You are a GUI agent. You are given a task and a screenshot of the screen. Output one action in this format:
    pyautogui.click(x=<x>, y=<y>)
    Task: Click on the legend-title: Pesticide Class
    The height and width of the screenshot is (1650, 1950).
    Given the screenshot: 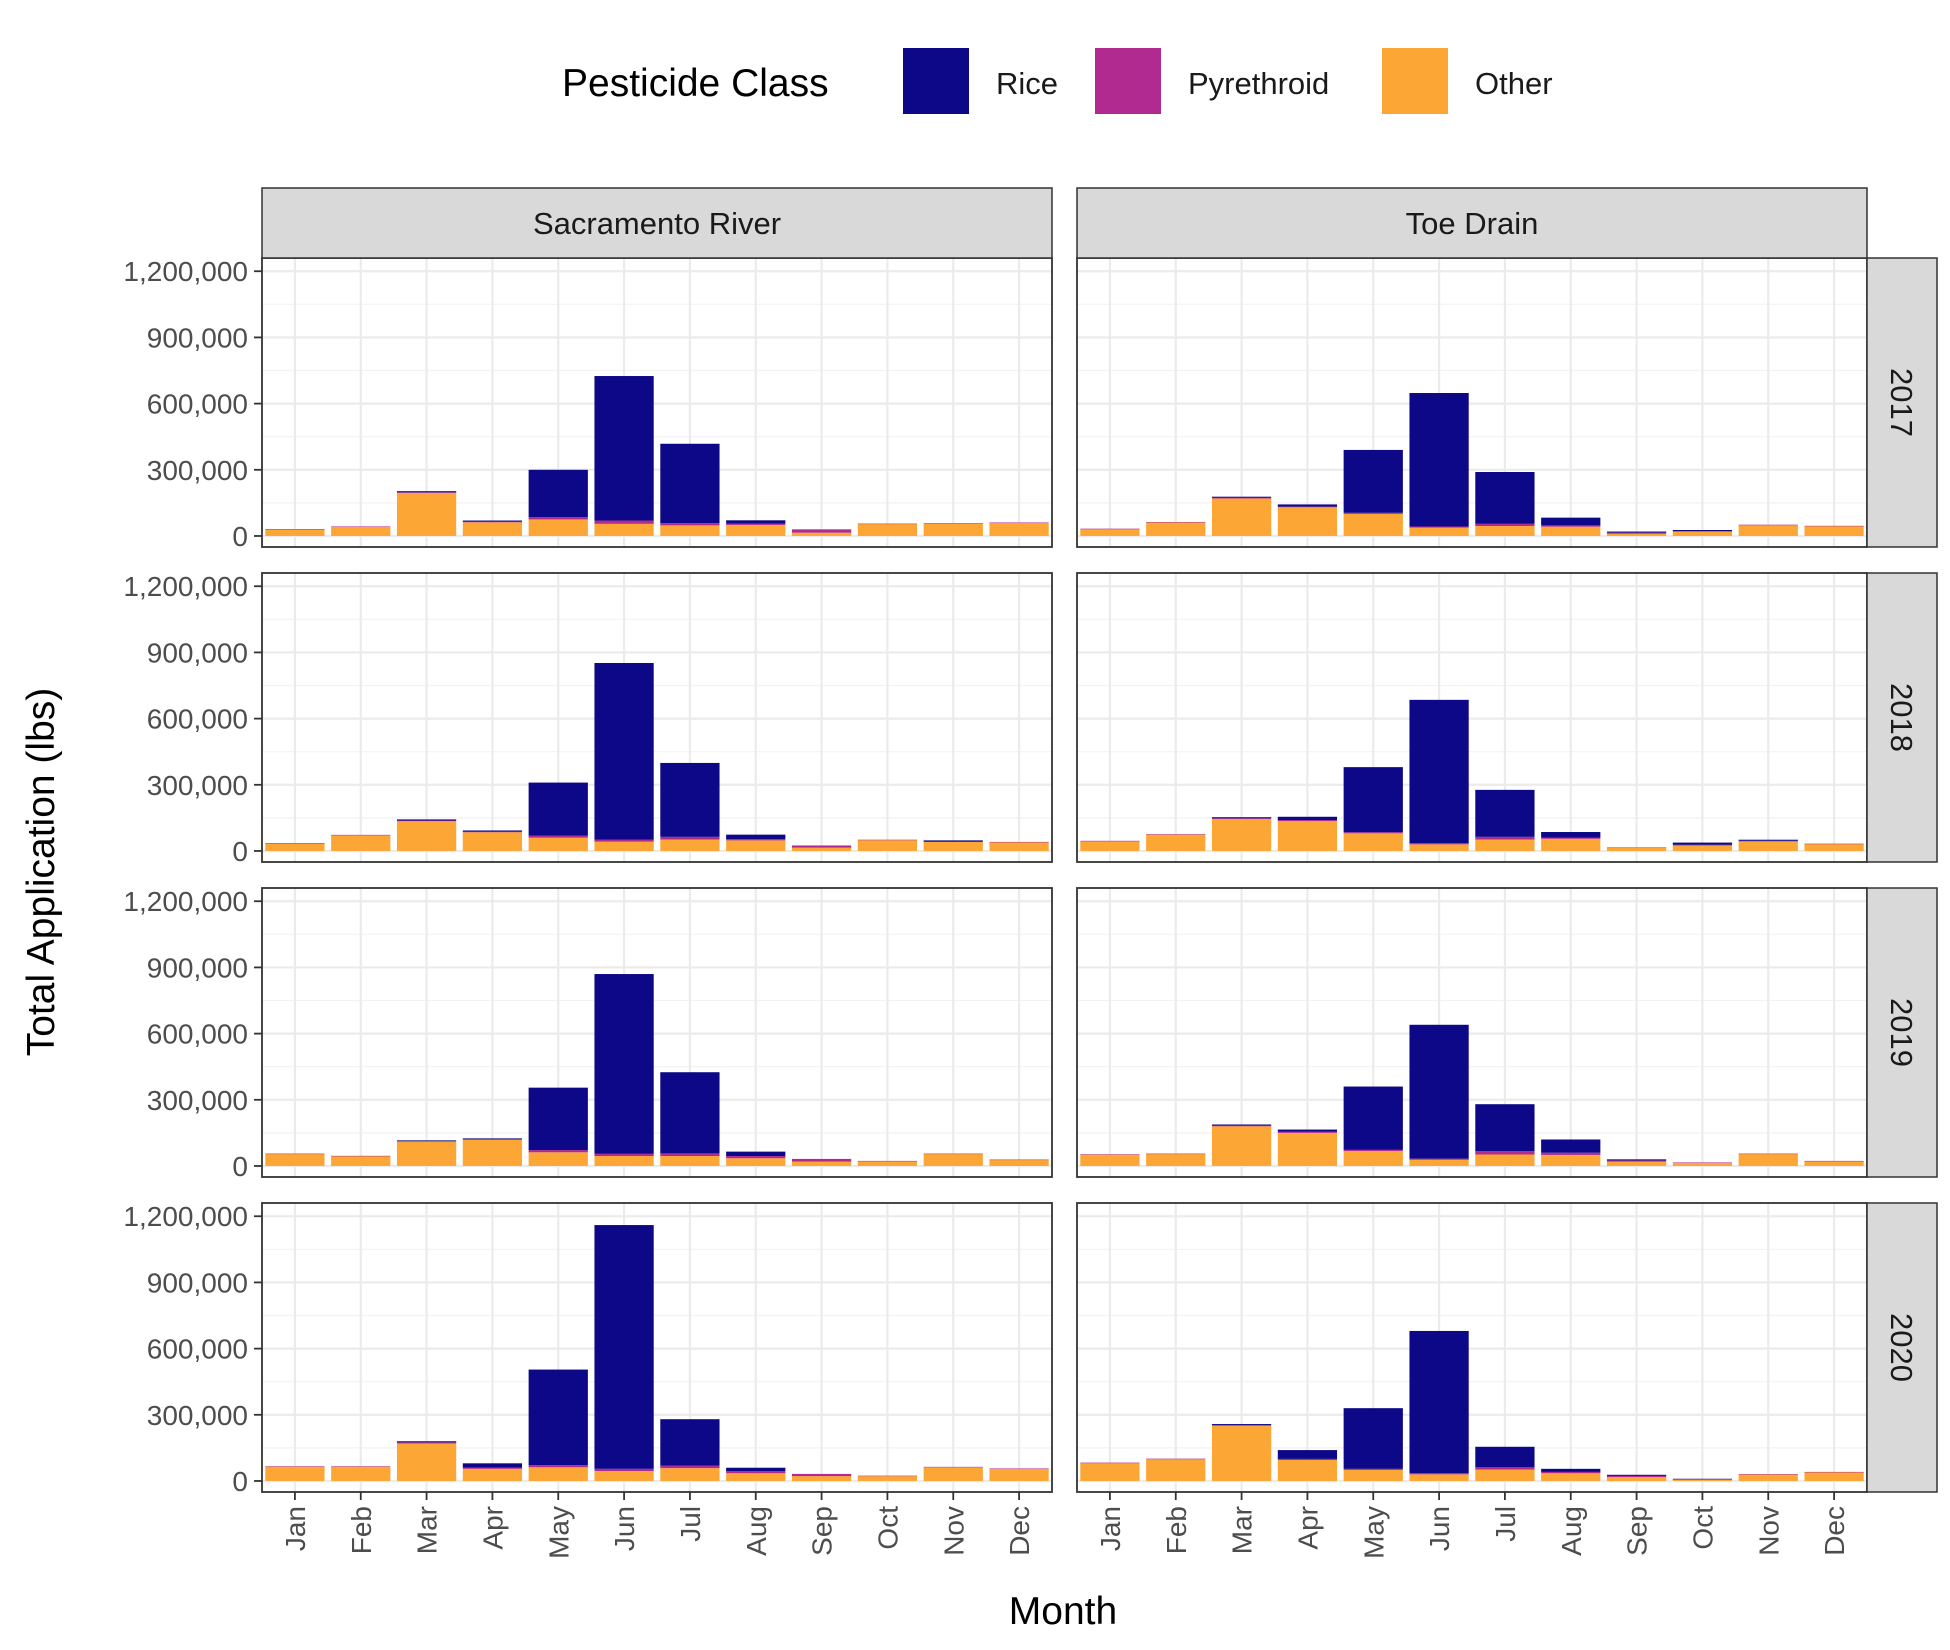 What is the action you would take?
    pyautogui.click(x=695, y=83)
    